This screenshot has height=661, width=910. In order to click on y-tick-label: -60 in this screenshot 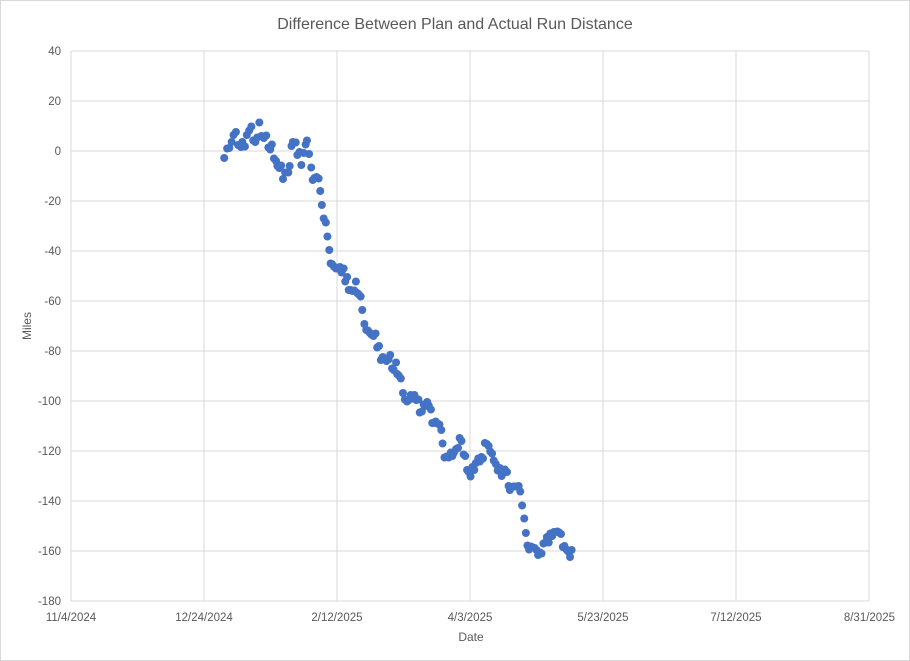, I will do `click(52, 302)`.